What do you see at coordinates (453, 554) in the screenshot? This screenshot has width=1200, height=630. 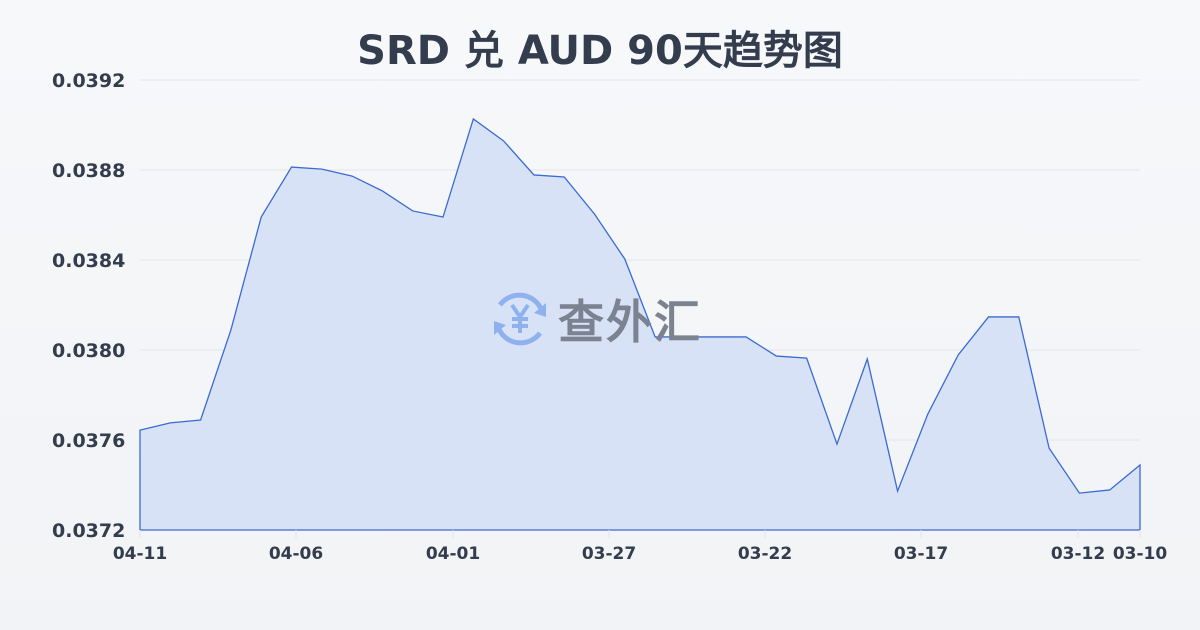 I see `x-tick-label: 04-01` at bounding box center [453, 554].